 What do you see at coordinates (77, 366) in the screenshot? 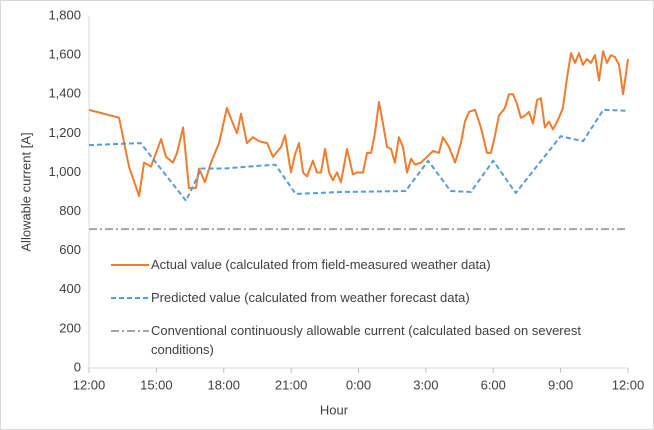
I see `y-tick-label: 0` at bounding box center [77, 366].